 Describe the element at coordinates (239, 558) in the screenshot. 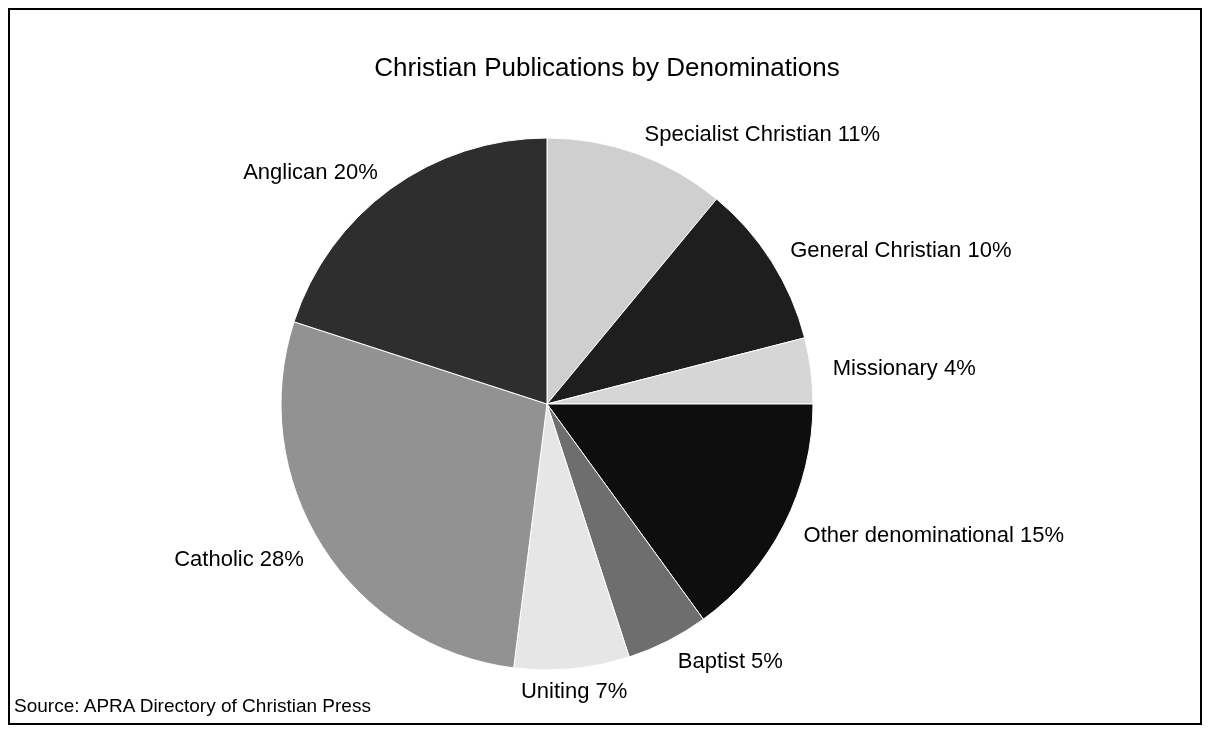

I see `slice-label: Catholic 28%` at that location.